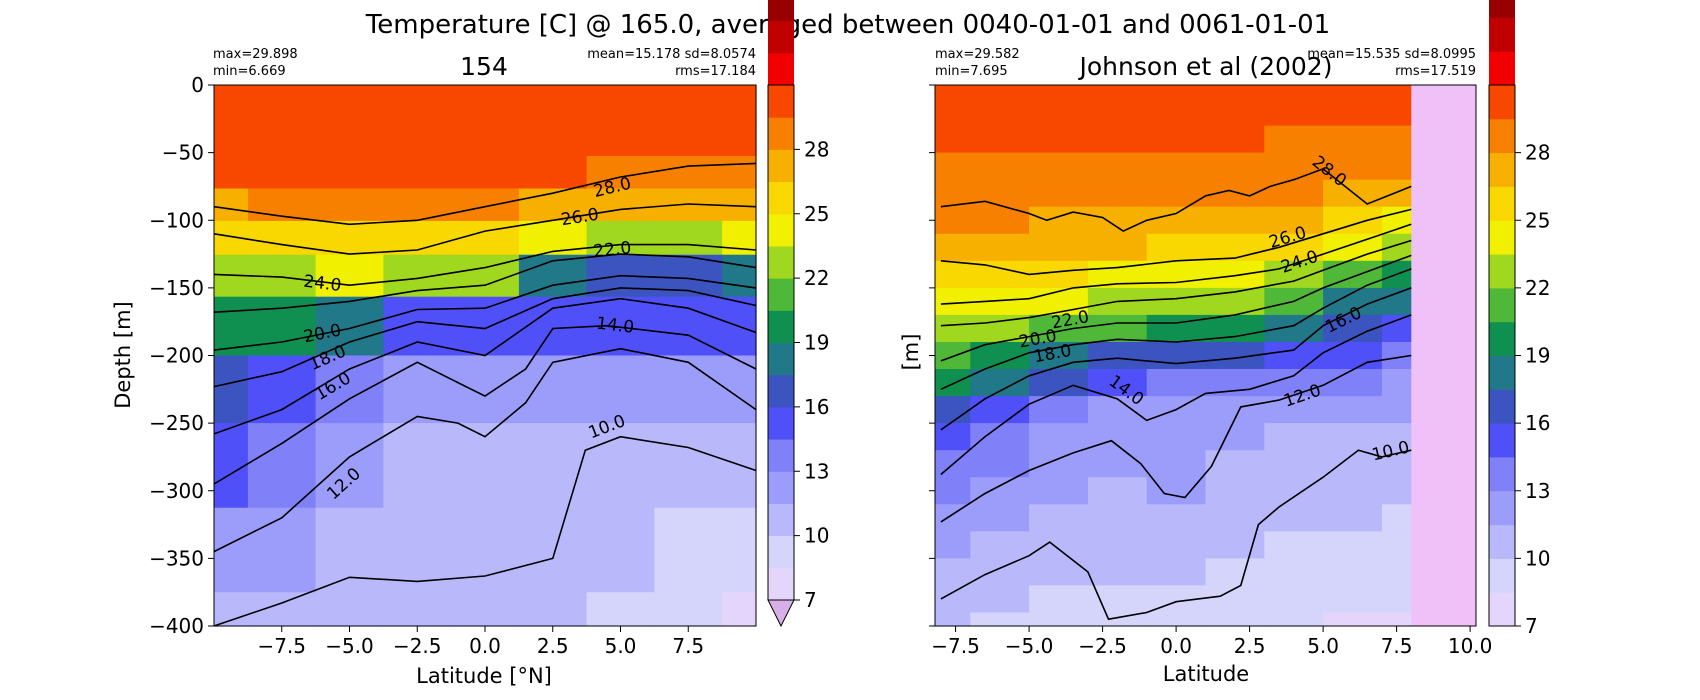 The width and height of the screenshot is (1700, 700). I want to click on x-tick-label: −5.0, so click(1029, 646).